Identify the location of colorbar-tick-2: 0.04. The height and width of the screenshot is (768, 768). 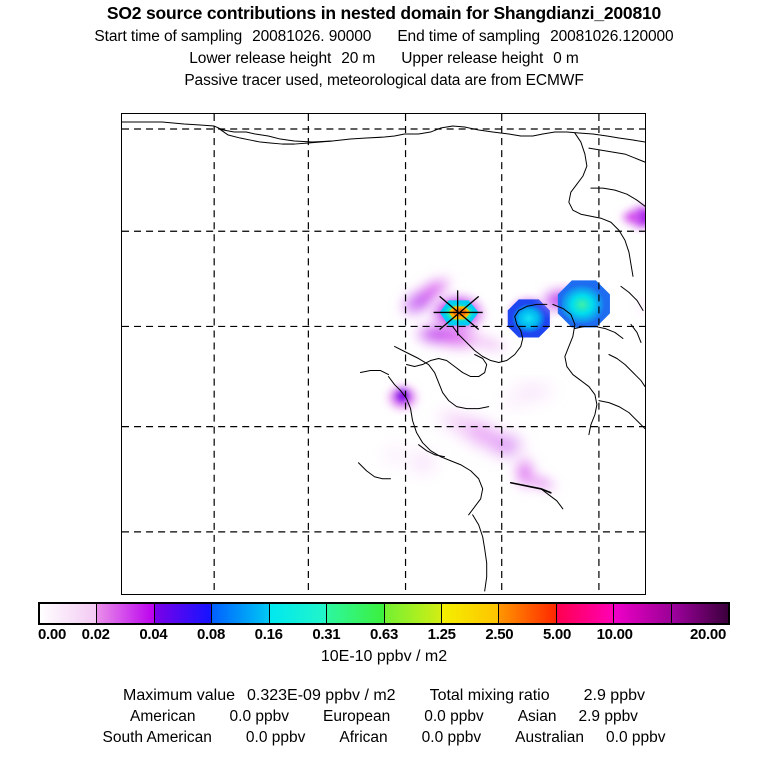
(153, 634).